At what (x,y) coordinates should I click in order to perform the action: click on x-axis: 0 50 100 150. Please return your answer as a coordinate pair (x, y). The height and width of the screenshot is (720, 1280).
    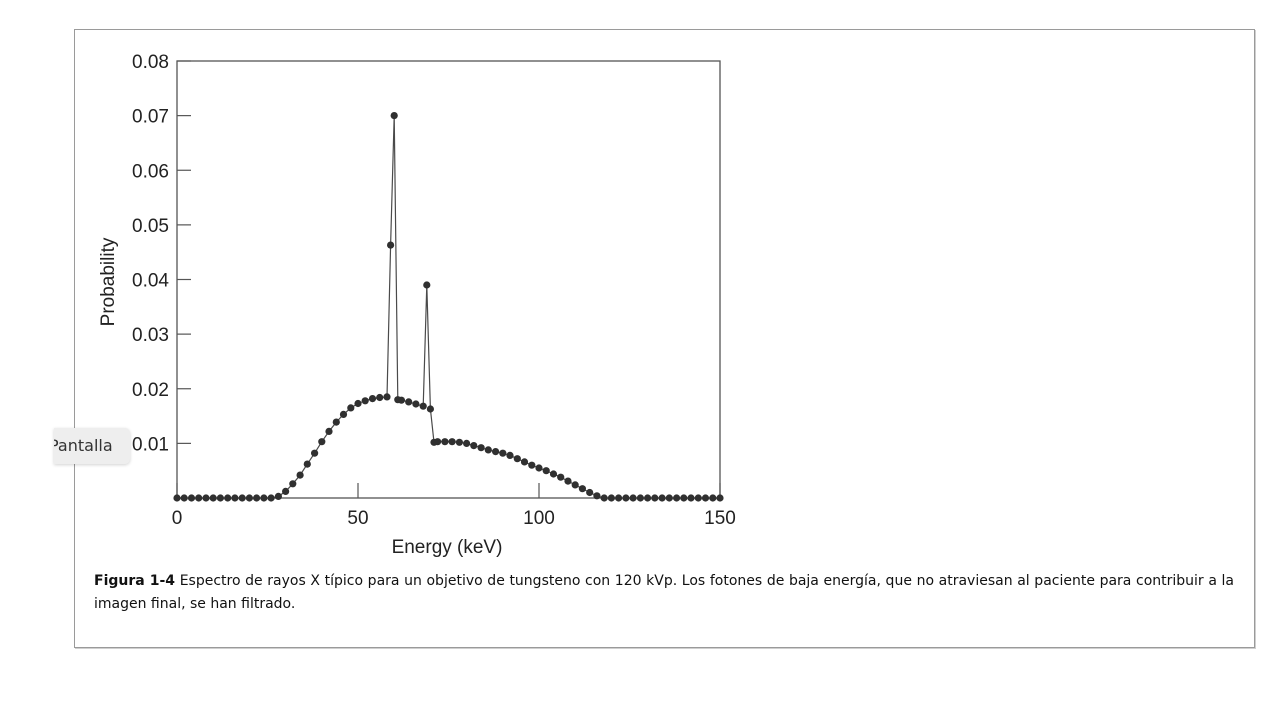
    Looking at the image, I should click on (454, 506).